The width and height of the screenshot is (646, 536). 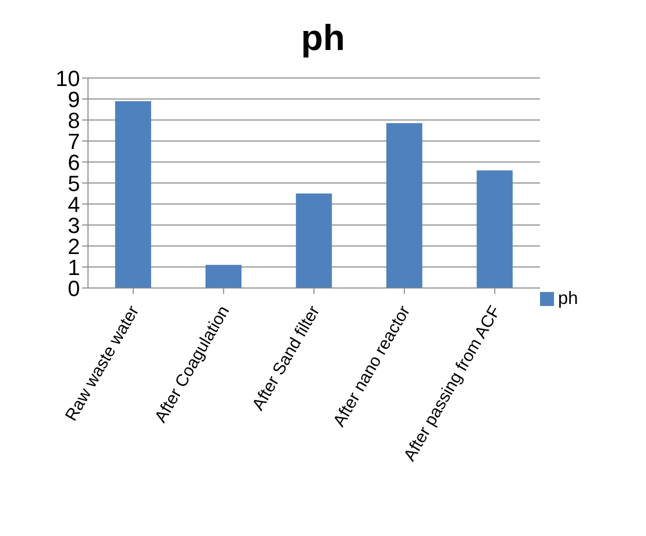 I want to click on legend-label: ph, so click(x=568, y=298).